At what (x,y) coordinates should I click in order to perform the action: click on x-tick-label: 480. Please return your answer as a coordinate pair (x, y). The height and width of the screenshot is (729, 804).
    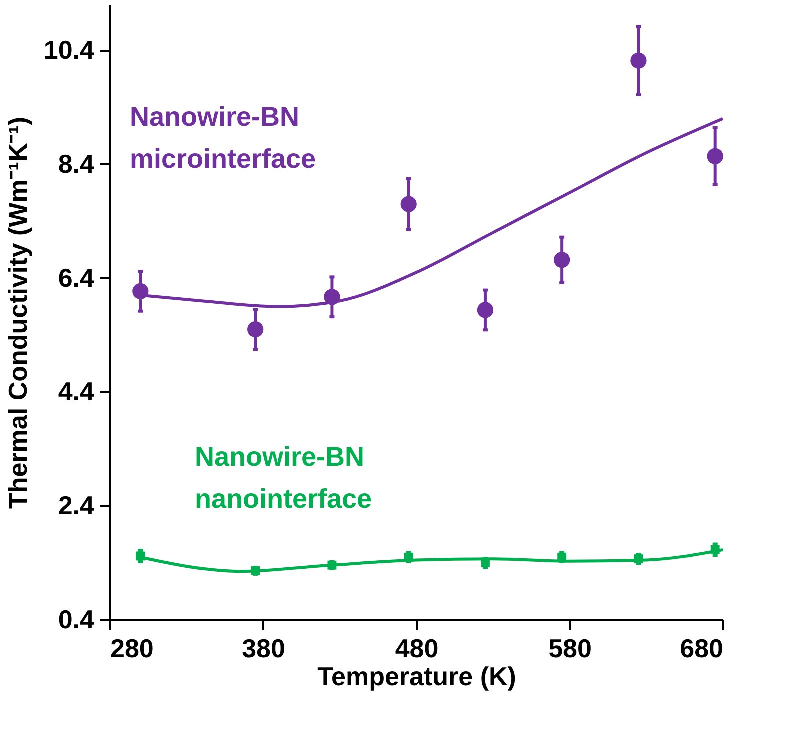
    Looking at the image, I should click on (417, 649).